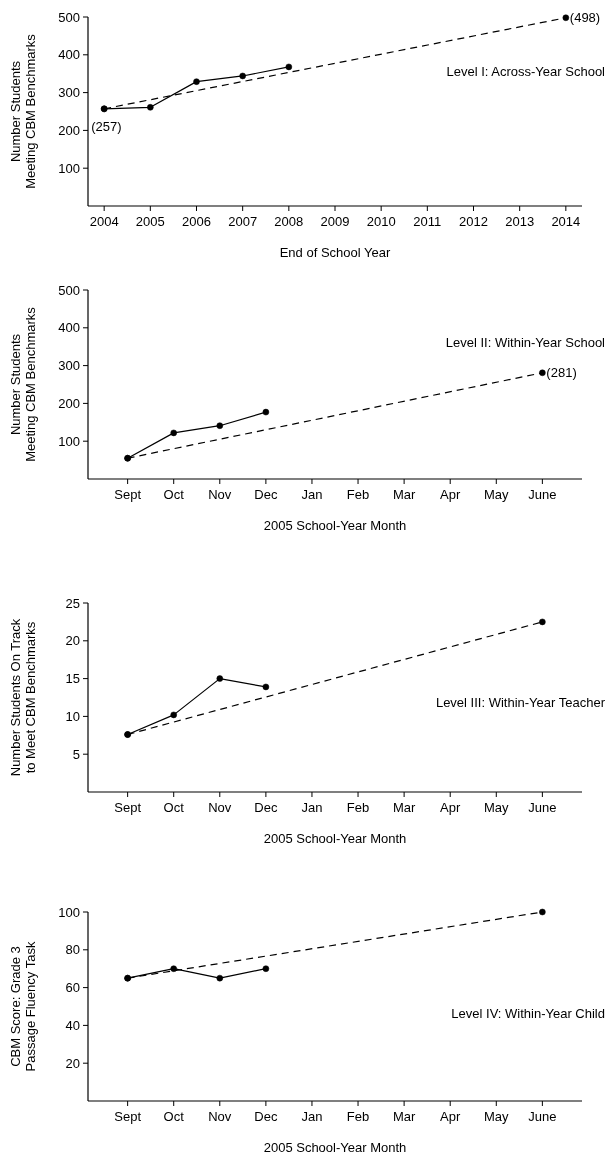 The image size is (613, 1160). I want to click on y-tick-label: 40, so click(72, 1025).